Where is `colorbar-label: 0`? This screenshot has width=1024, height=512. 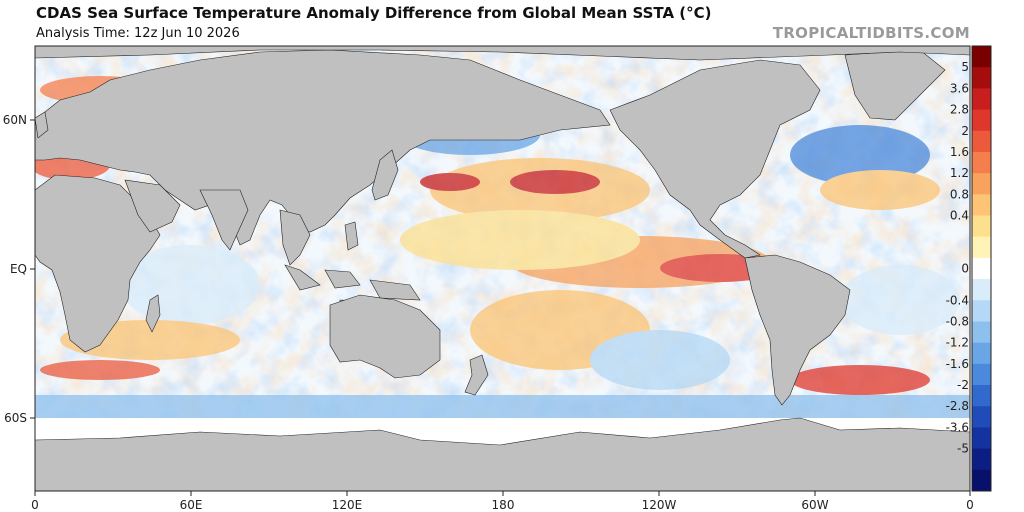
colorbar-label: 0 is located at coordinates (965, 269).